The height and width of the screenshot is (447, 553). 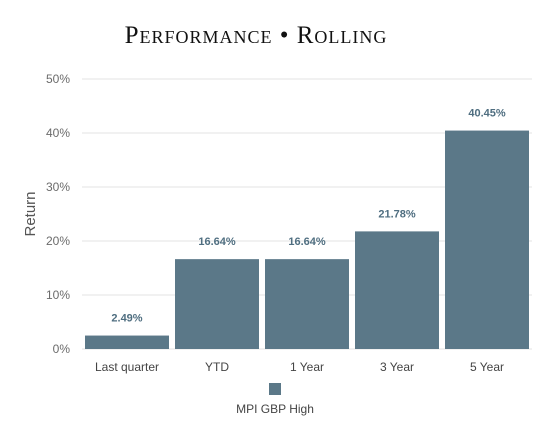 What do you see at coordinates (127, 342) in the screenshot?
I see `bar-last-quarter` at bounding box center [127, 342].